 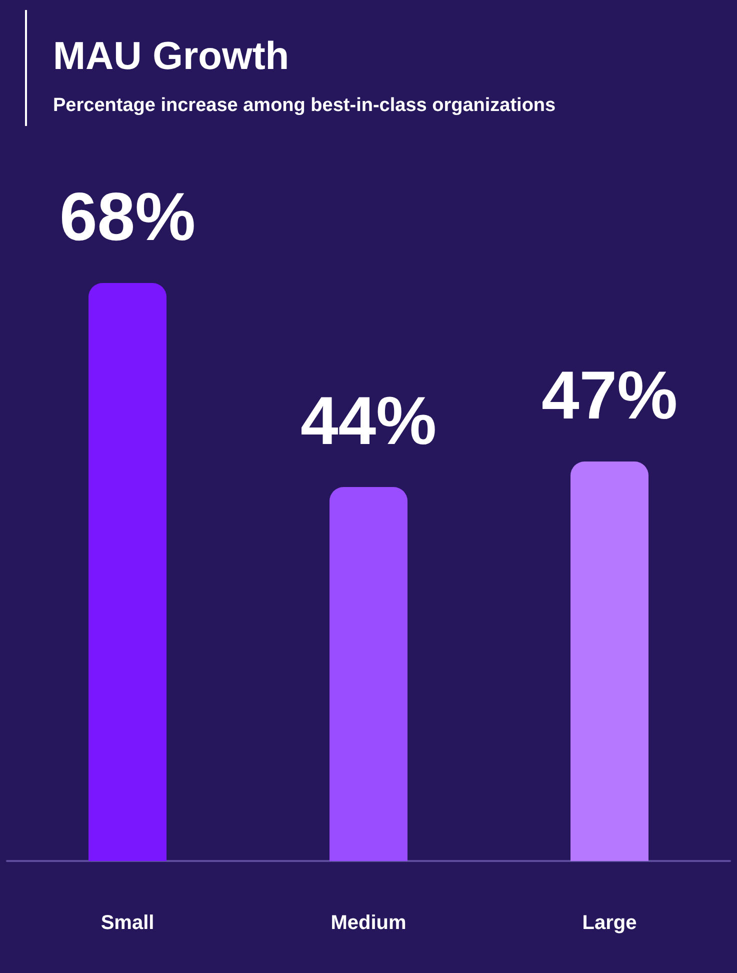 I want to click on data-label: 68%, so click(x=127, y=217).